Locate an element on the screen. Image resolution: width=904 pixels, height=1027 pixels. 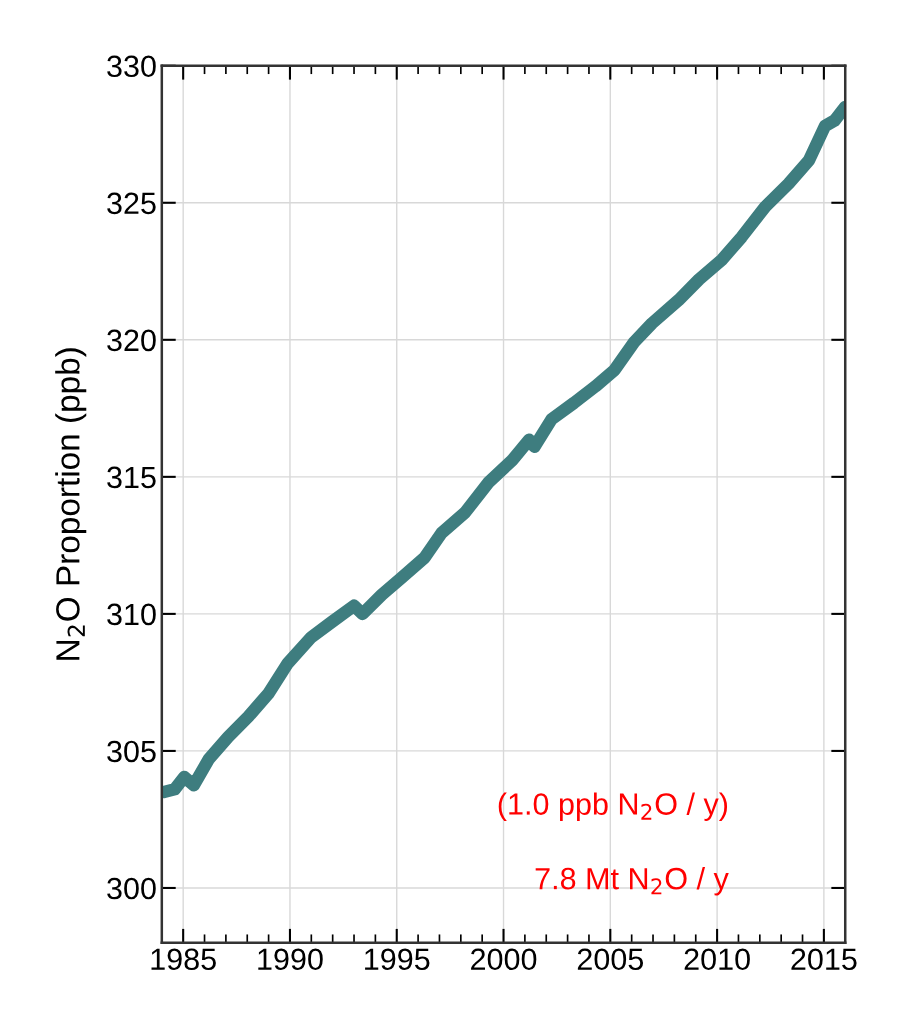
x-tick-label: 1995 is located at coordinates (397, 959).